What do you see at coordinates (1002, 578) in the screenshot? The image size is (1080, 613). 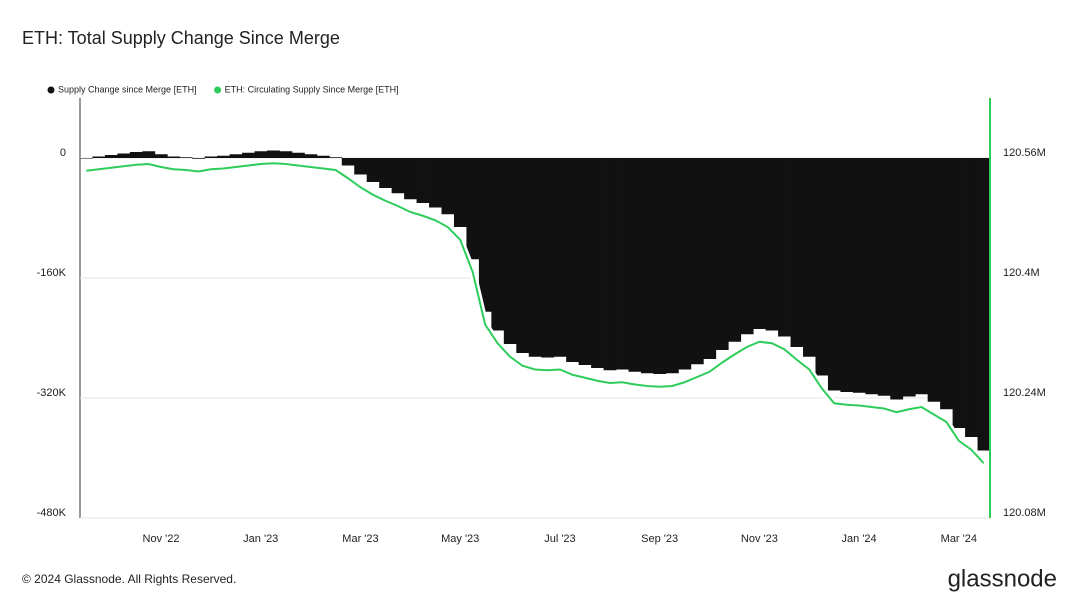 I see `brand: glassnode` at bounding box center [1002, 578].